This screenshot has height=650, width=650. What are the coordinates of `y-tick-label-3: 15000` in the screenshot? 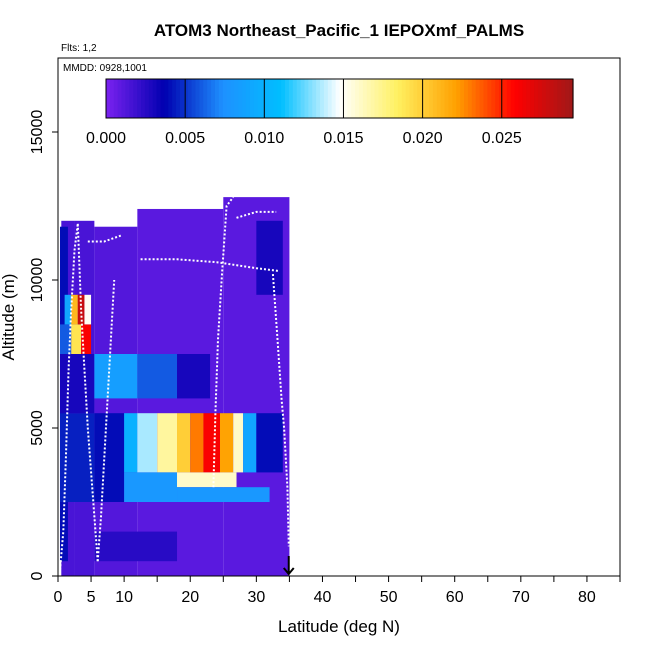 It's located at (37, 132).